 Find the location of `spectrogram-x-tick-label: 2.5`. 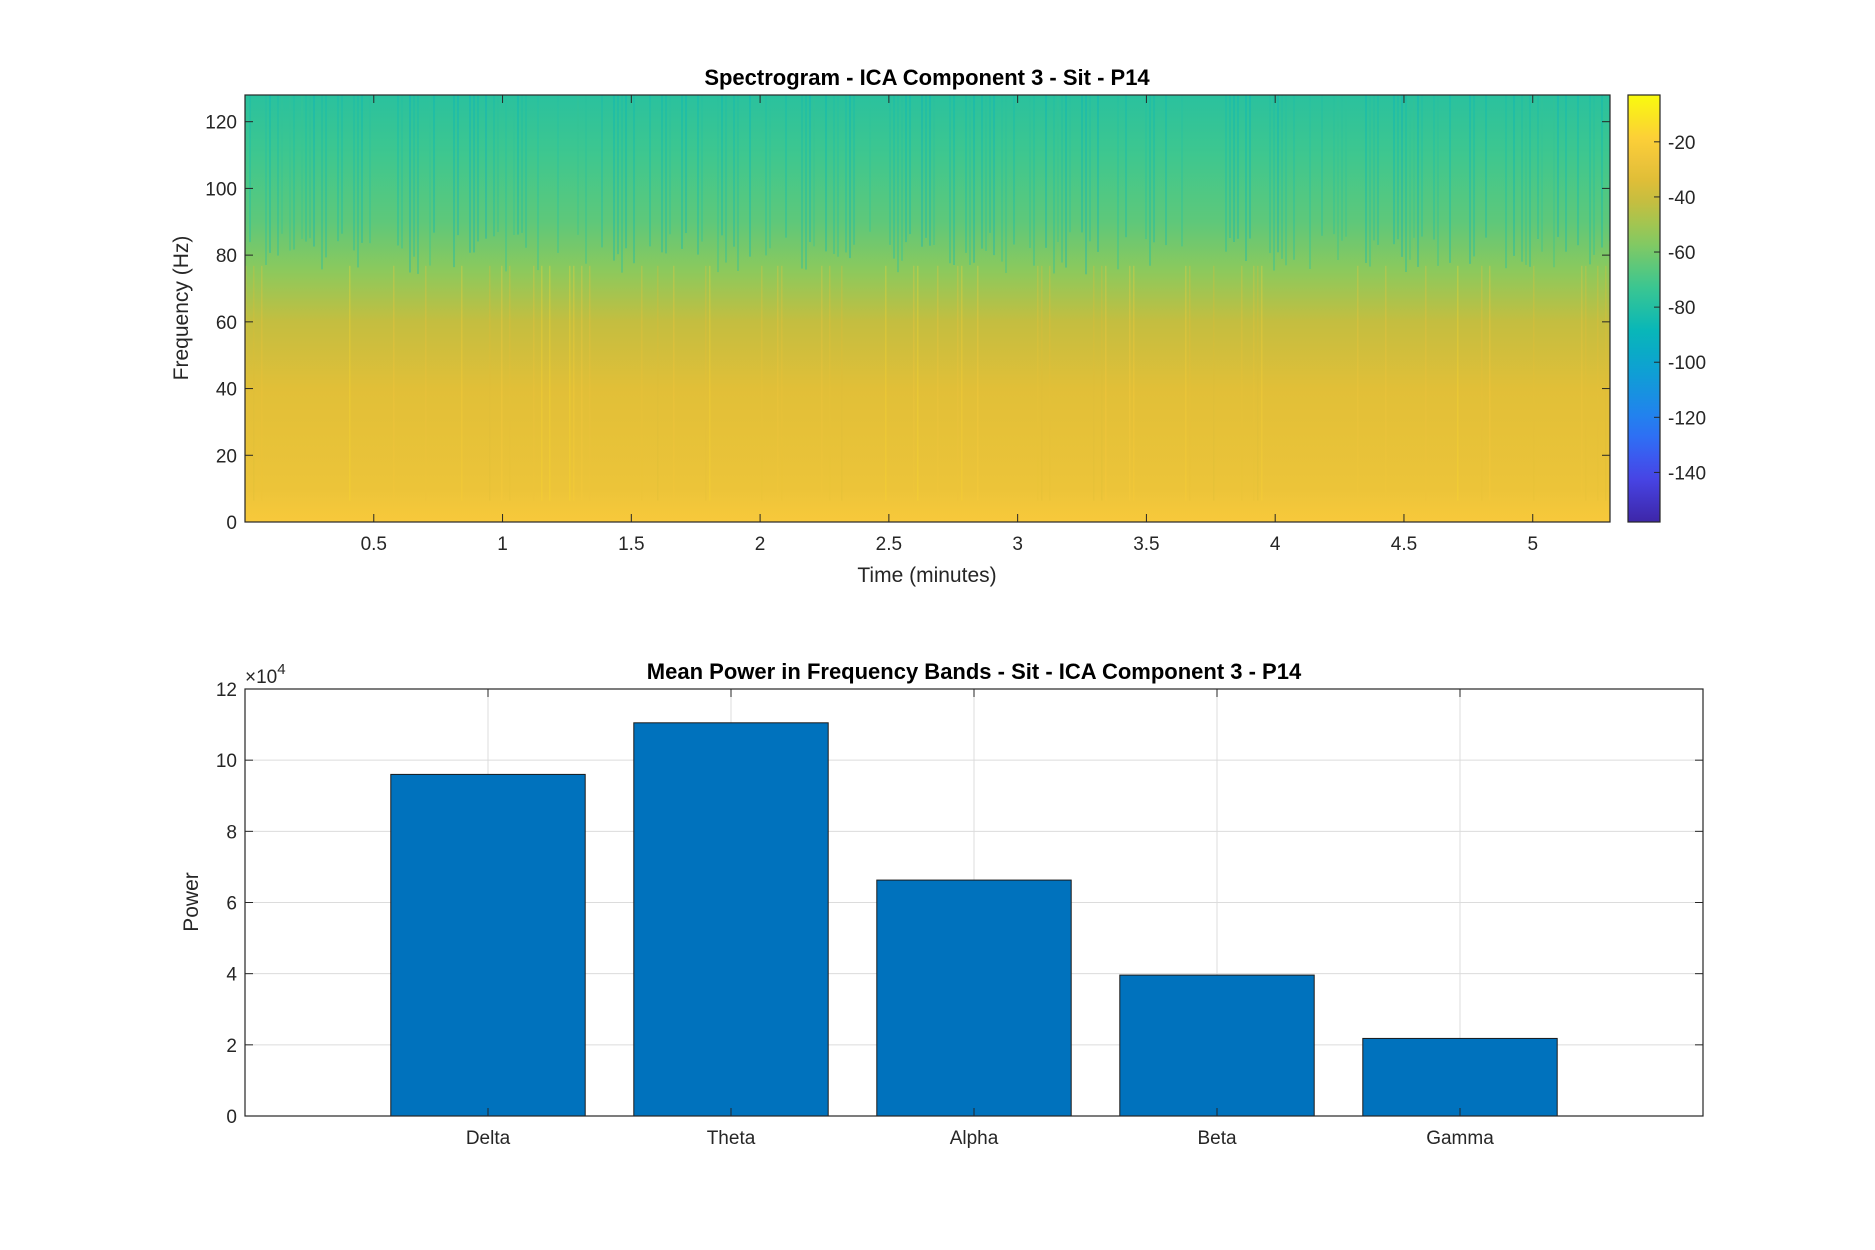

spectrogram-x-tick-label: 2.5 is located at coordinates (889, 544).